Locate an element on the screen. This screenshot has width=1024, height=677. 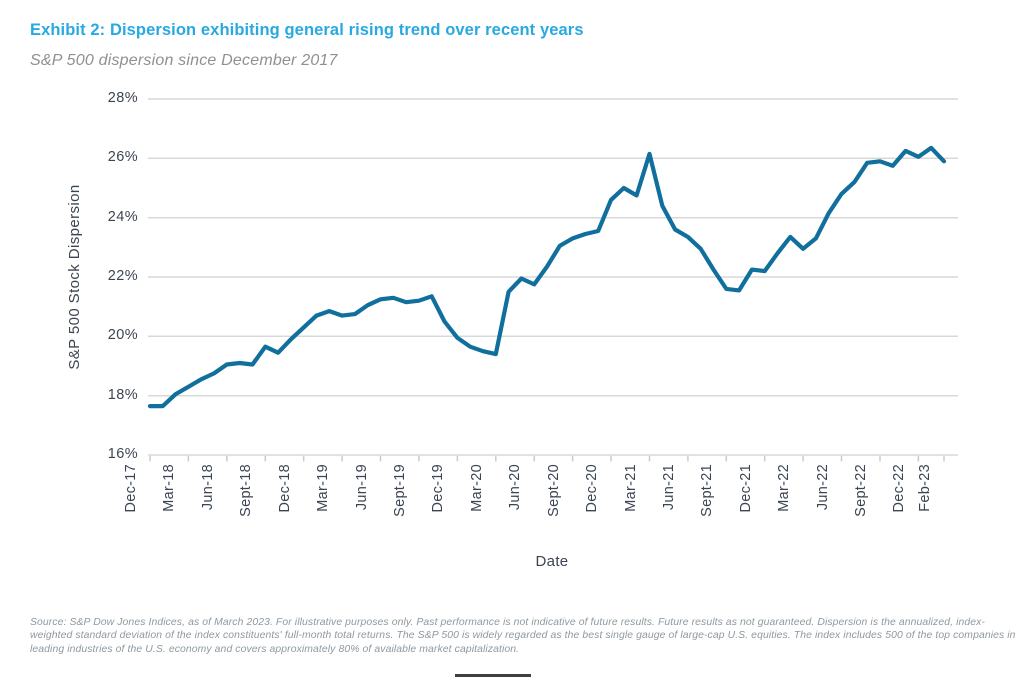
y-tick-label: 16% is located at coordinates (122, 454).